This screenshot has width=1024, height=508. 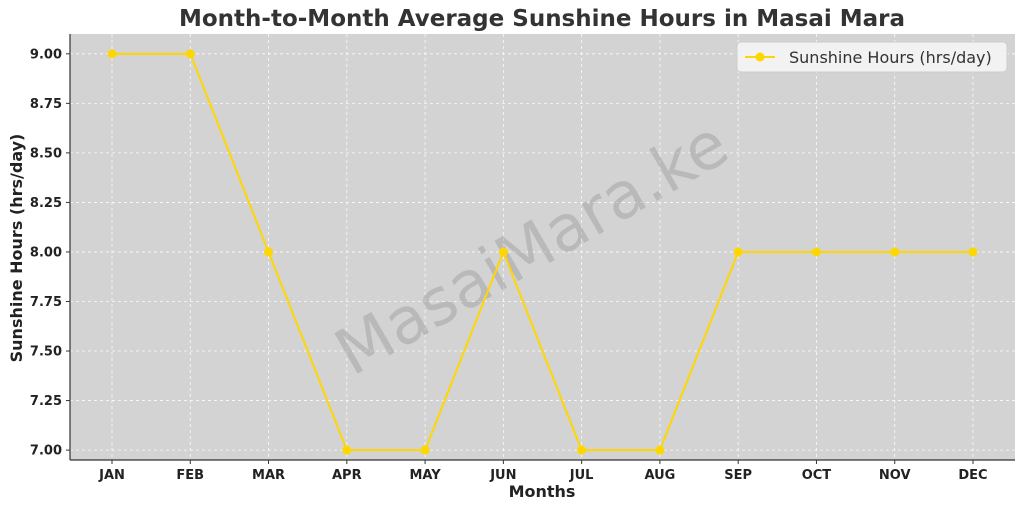 I want to click on x-tick-label: MAR, so click(x=268, y=475).